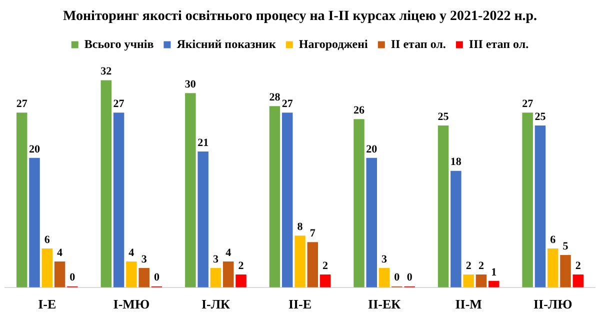 Image resolution: width=600 pixels, height=323 pixels. I want to click on data-label: 8, so click(300, 226).